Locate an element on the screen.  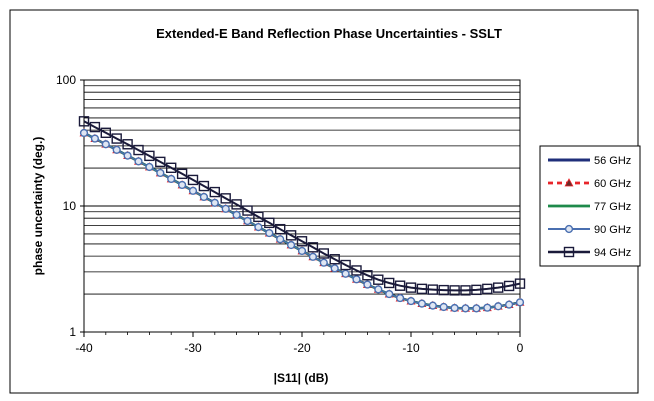
legend-item: 56 GHz is located at coordinates (589, 161).